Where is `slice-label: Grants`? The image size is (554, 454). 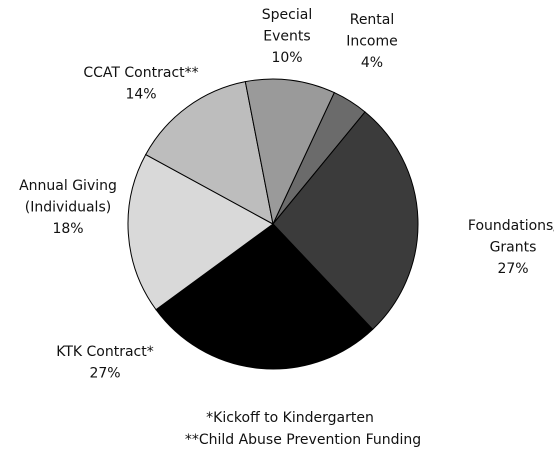 slice-label: Grants is located at coordinates (513, 248).